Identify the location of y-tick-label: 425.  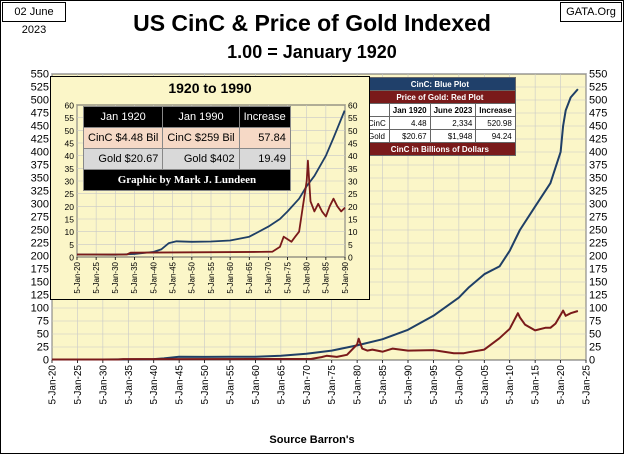
(40, 140).